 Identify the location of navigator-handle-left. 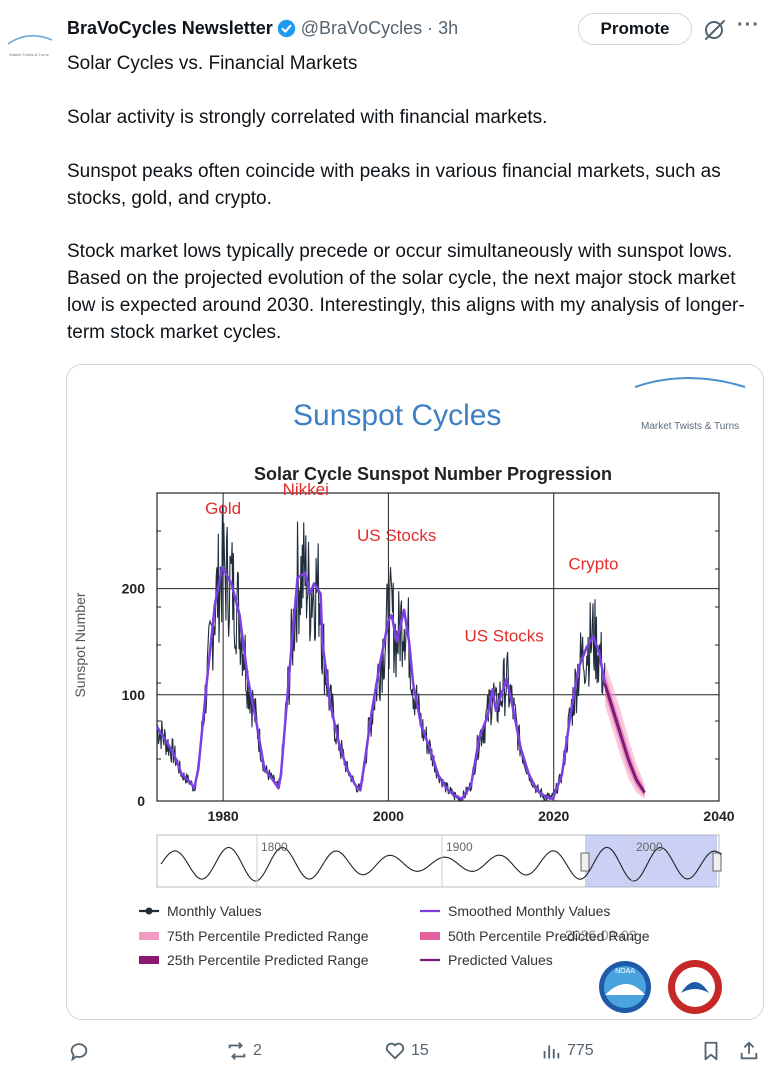
(585, 862).